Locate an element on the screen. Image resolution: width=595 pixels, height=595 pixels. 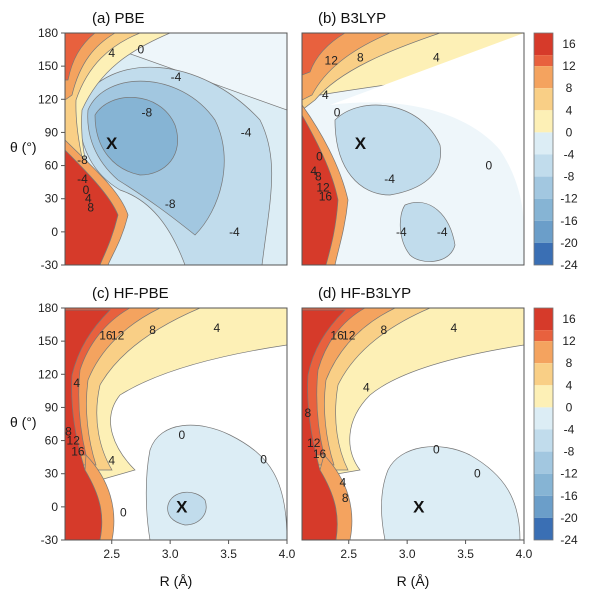
panel-b-contour-label-12: 12 is located at coordinates (323, 188).